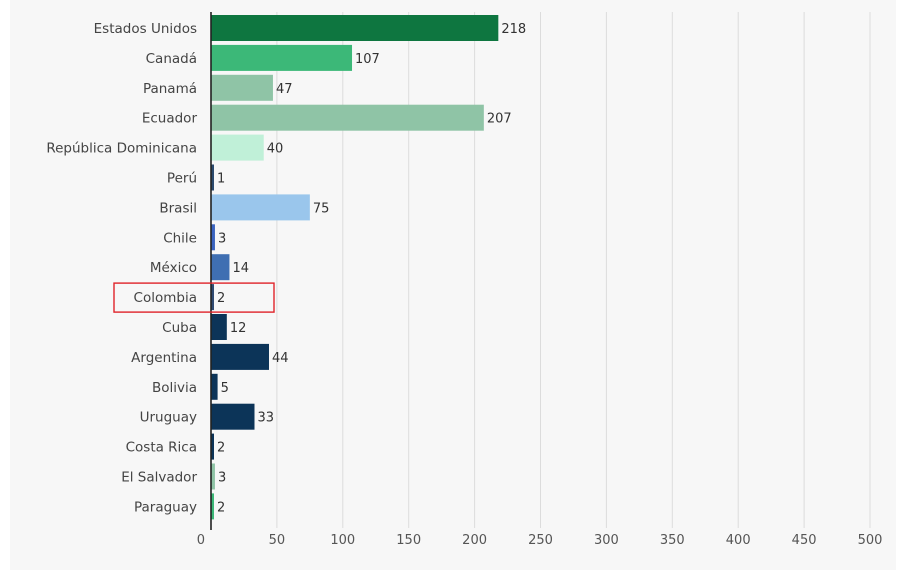 The image size is (906, 577). Describe the element at coordinates (277, 540) in the screenshot. I see `x-tick-label: 50` at that location.